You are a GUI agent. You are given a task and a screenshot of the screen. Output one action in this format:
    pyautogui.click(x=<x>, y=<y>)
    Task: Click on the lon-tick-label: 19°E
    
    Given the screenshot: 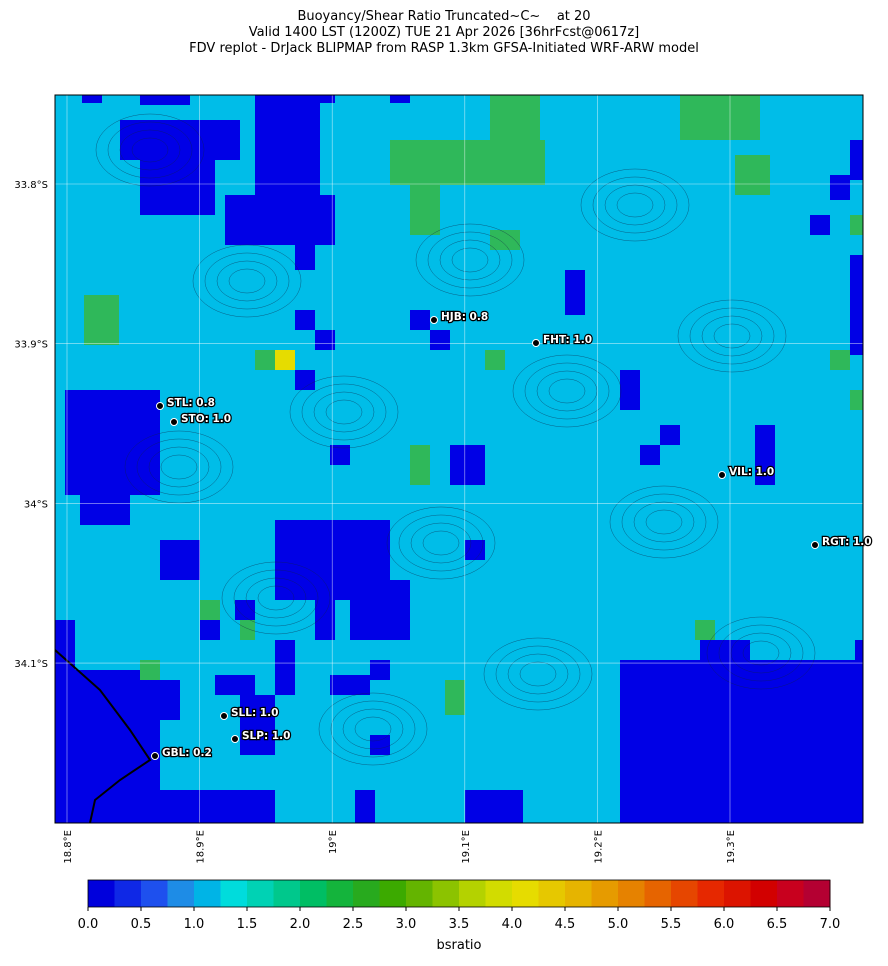 What is the action you would take?
    pyautogui.click(x=333, y=842)
    